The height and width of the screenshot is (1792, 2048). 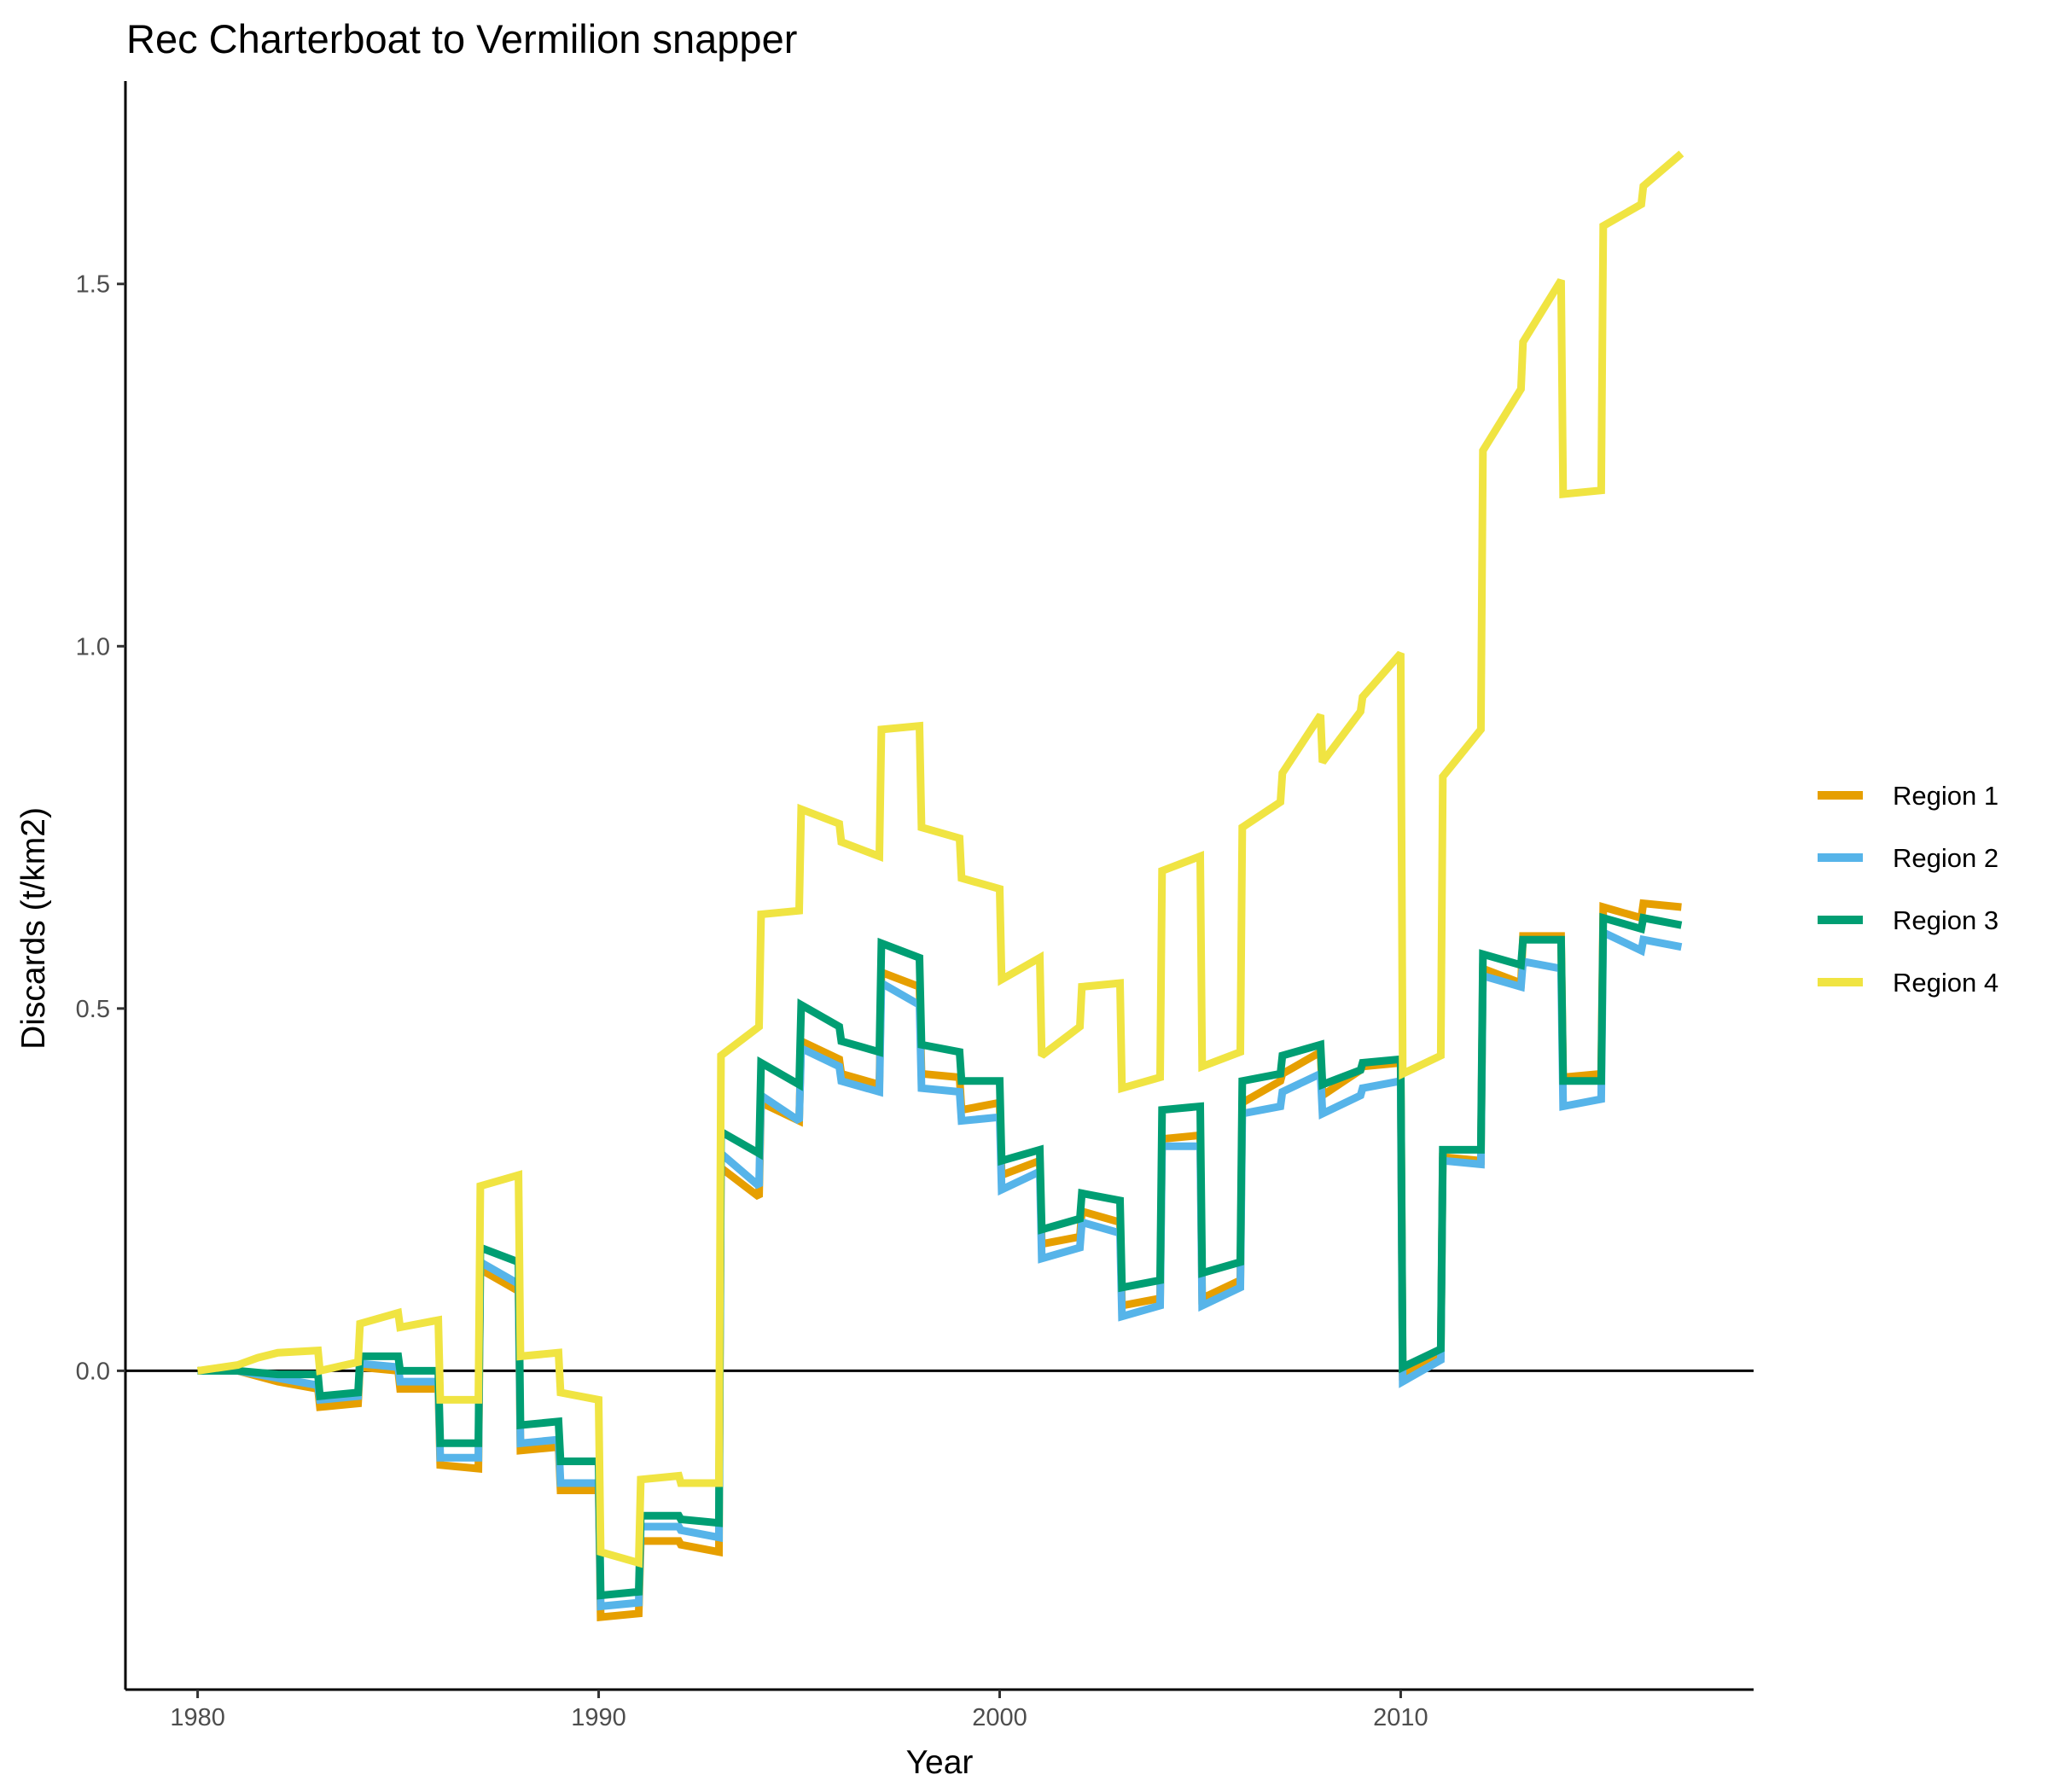 I want to click on chart-title: Rec Charterboat to Vermilion snapper, so click(x=462, y=38).